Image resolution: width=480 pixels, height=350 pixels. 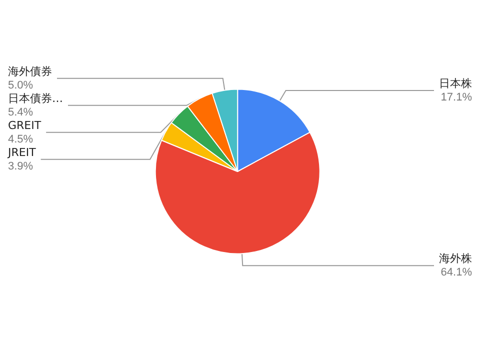 I want to click on slice-label: JREIT, so click(x=21, y=152).